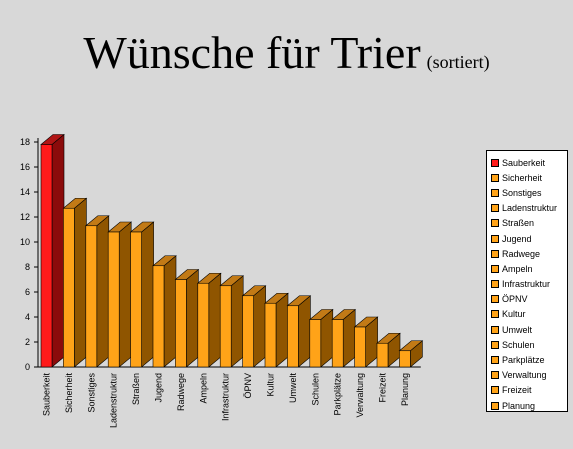 The width and height of the screenshot is (573, 449). What do you see at coordinates (519, 405) in the screenshot?
I see `legend-label: Planung` at bounding box center [519, 405].